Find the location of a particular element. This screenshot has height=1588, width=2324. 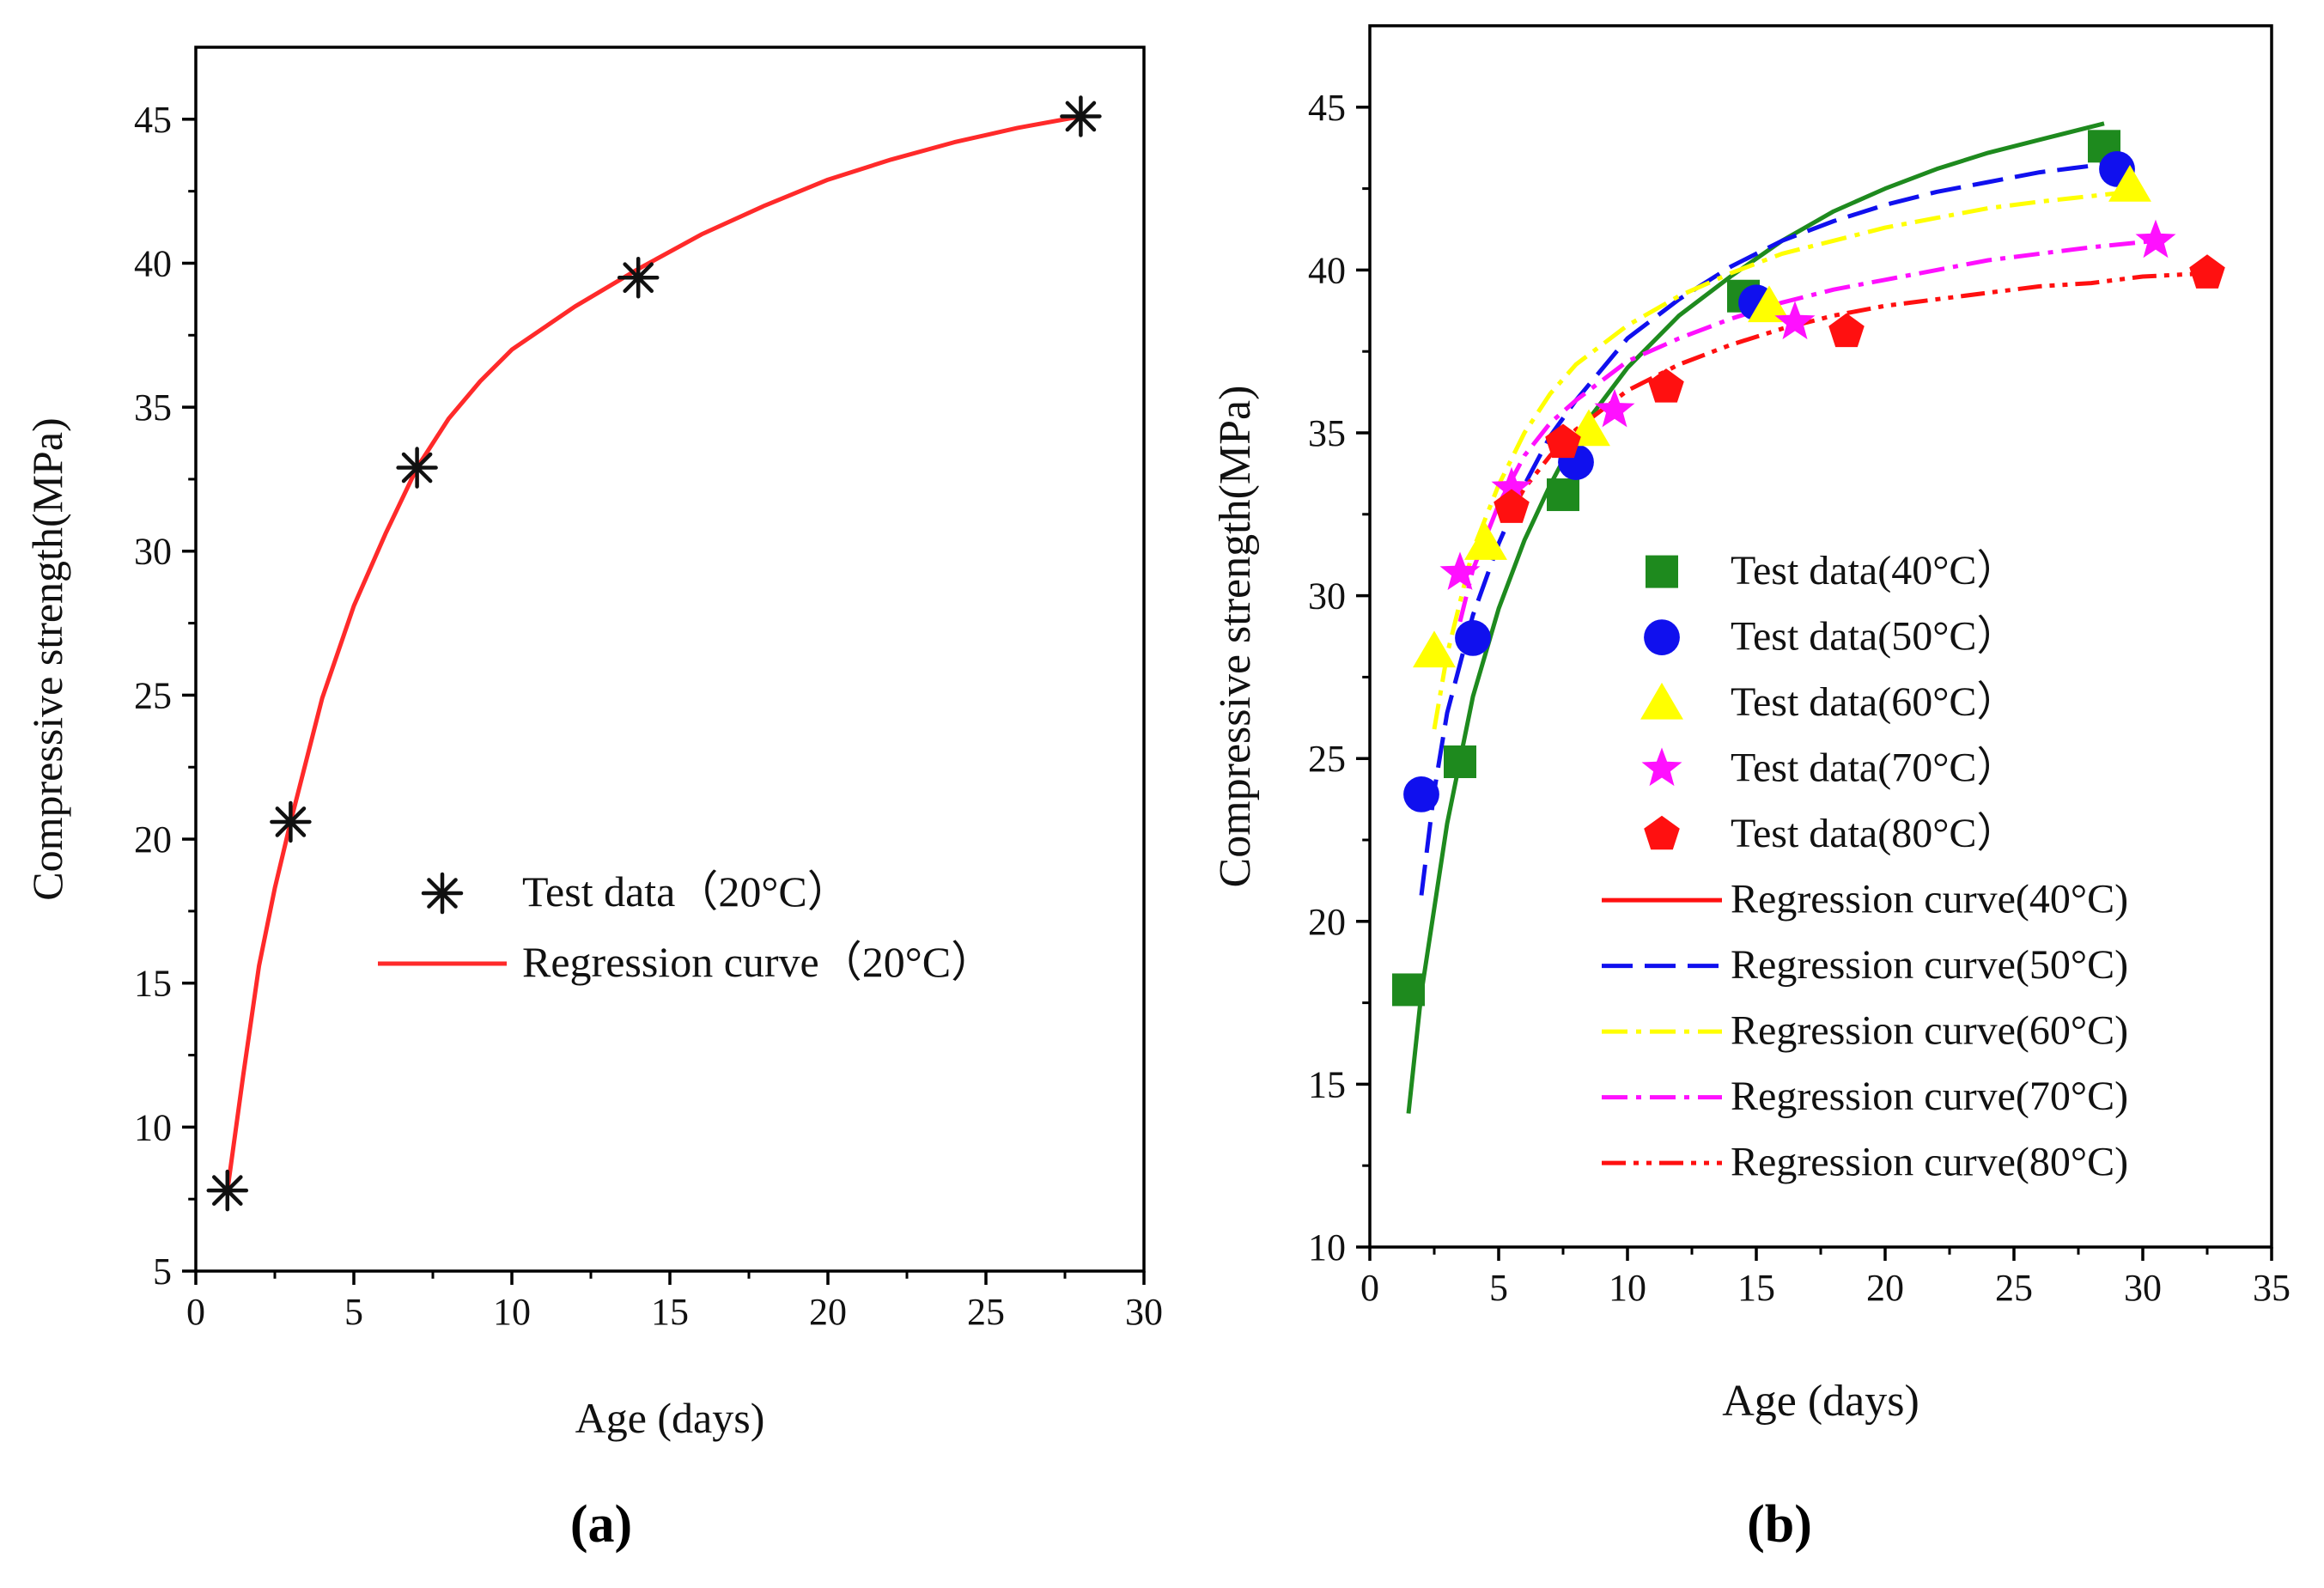

legend-label: Test data(70°C） is located at coordinates (1874, 768).